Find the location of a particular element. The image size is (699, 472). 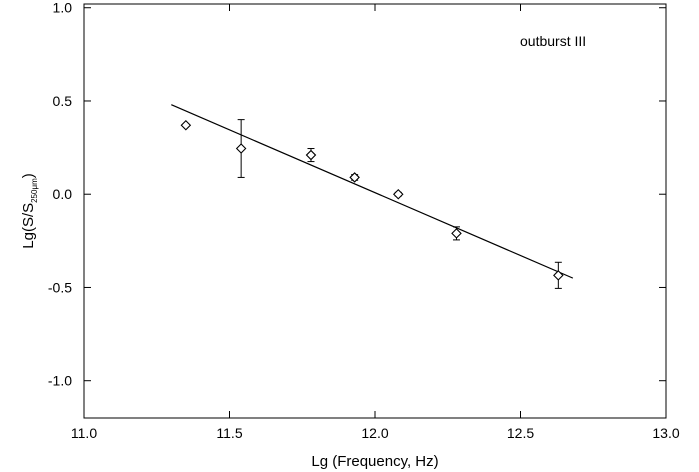

y-axis-title: Lg(S/S250μm) is located at coordinates (29, 210).